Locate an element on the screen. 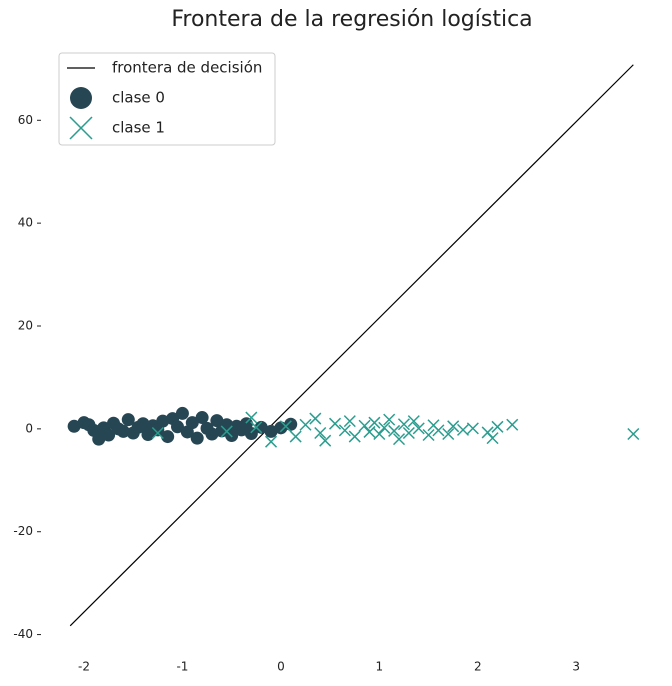 The height and width of the screenshot is (686, 672). y-tick-label: 60 is located at coordinates (25, 120).